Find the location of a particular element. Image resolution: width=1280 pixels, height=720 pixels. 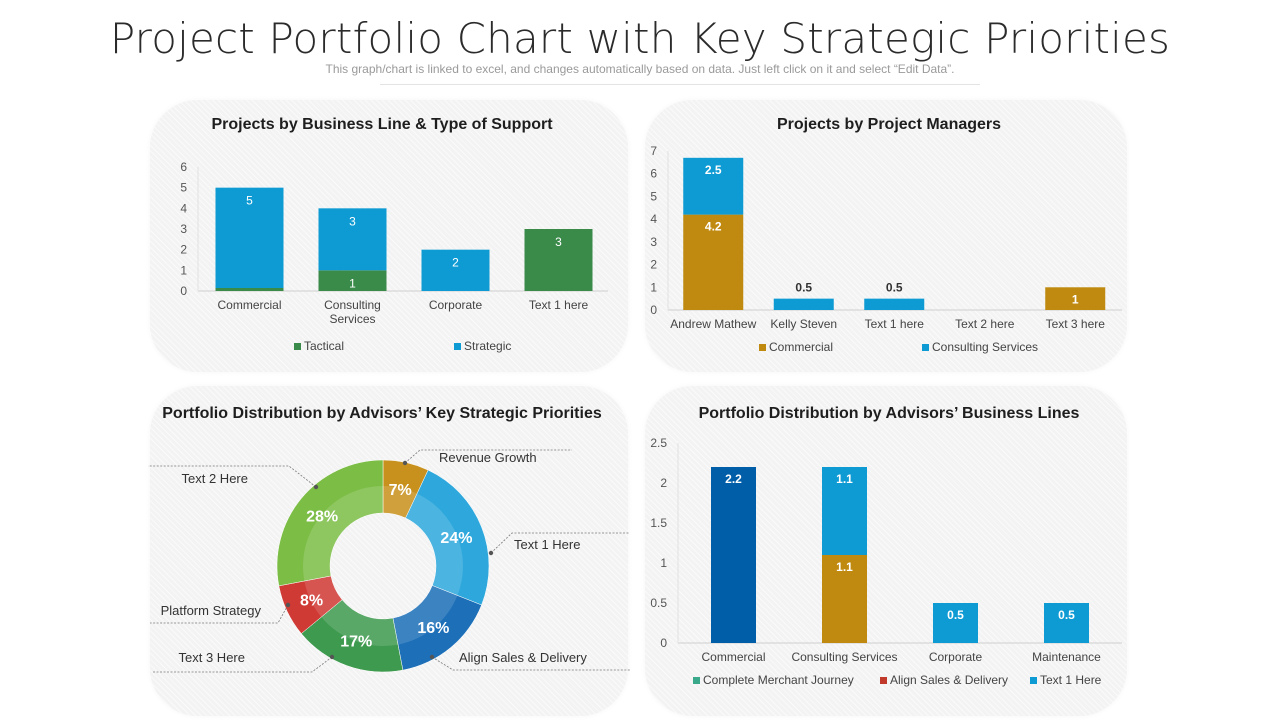

y-tick-label: 0.5 is located at coordinates (658, 603).